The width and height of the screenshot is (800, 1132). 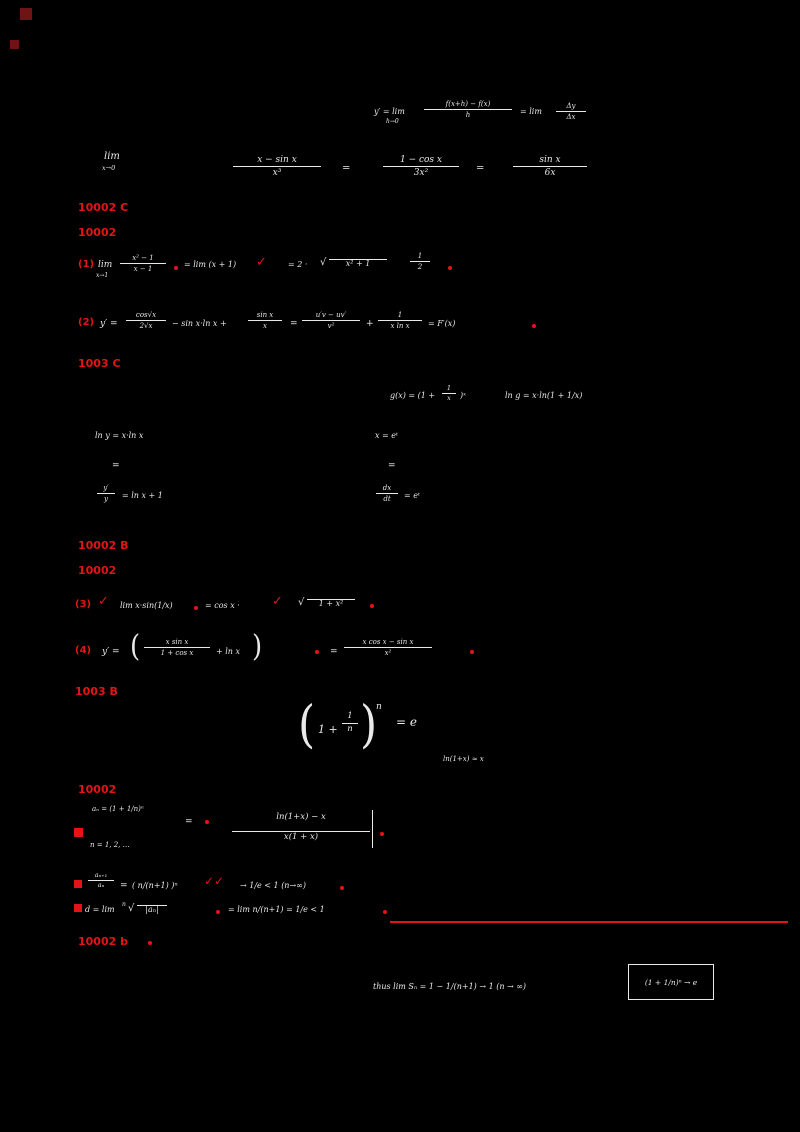 I want to click on grade-label: 1003 B, so click(x=96, y=691).